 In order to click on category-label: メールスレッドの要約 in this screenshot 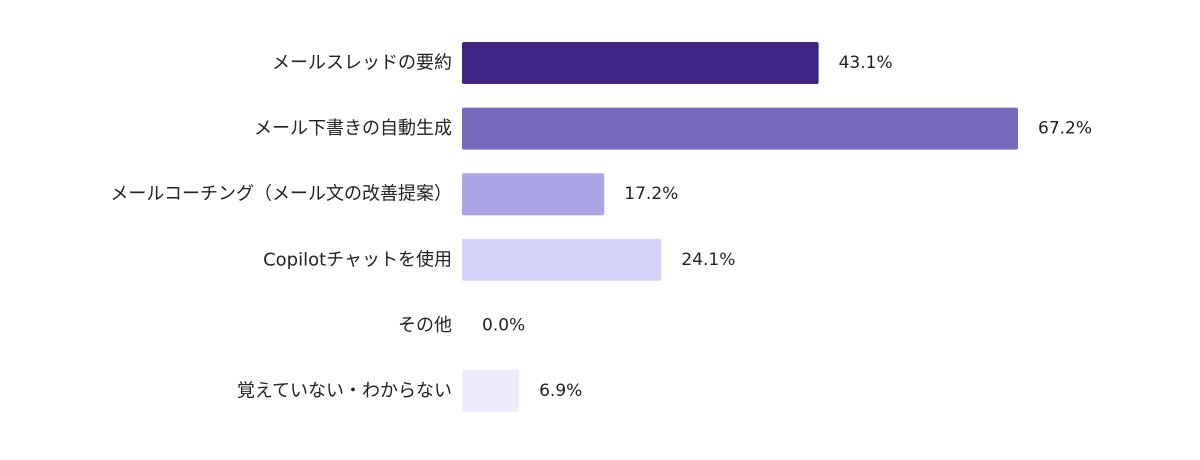, I will do `click(362, 63)`.